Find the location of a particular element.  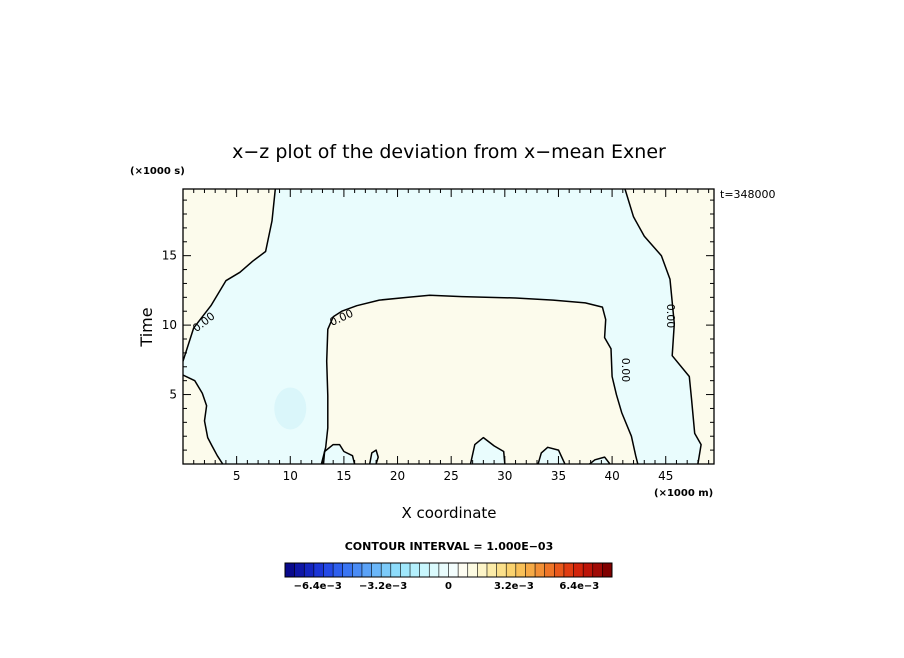

y-axis-label: Time is located at coordinates (146, 327).